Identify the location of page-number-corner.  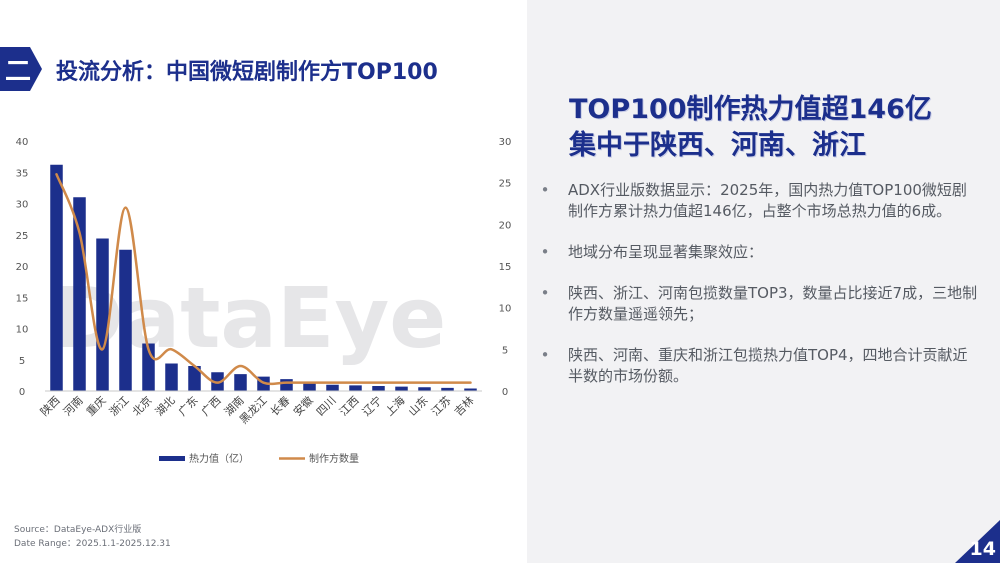
(977, 541).